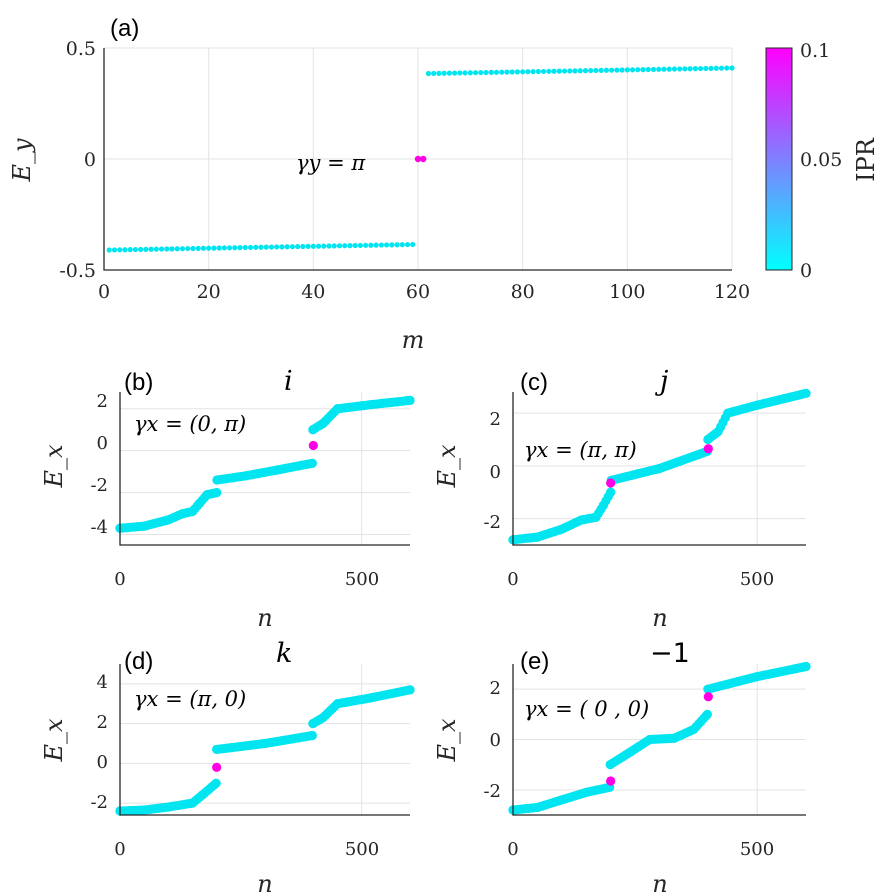 The width and height of the screenshot is (896, 896). What do you see at coordinates (659, 618) in the screenshot?
I see `x-label-c: n` at bounding box center [659, 618].